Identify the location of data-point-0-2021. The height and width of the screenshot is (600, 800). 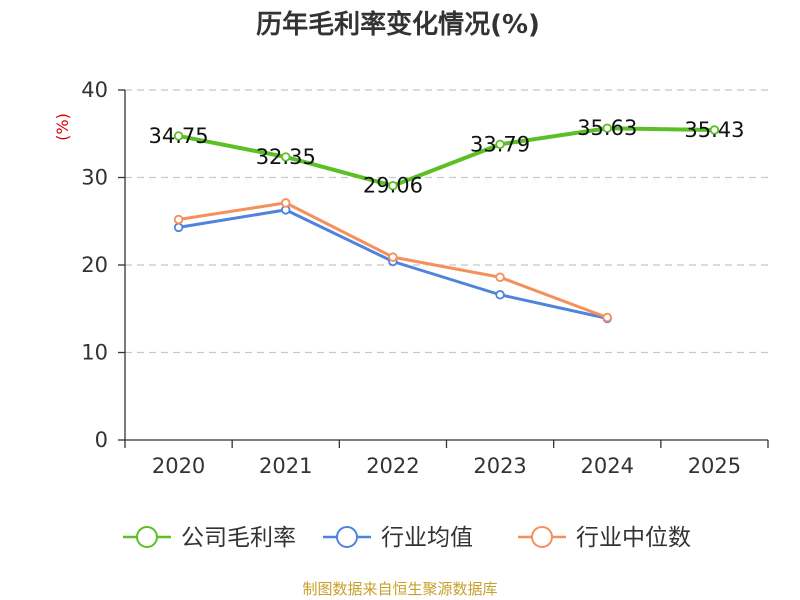
(286, 157).